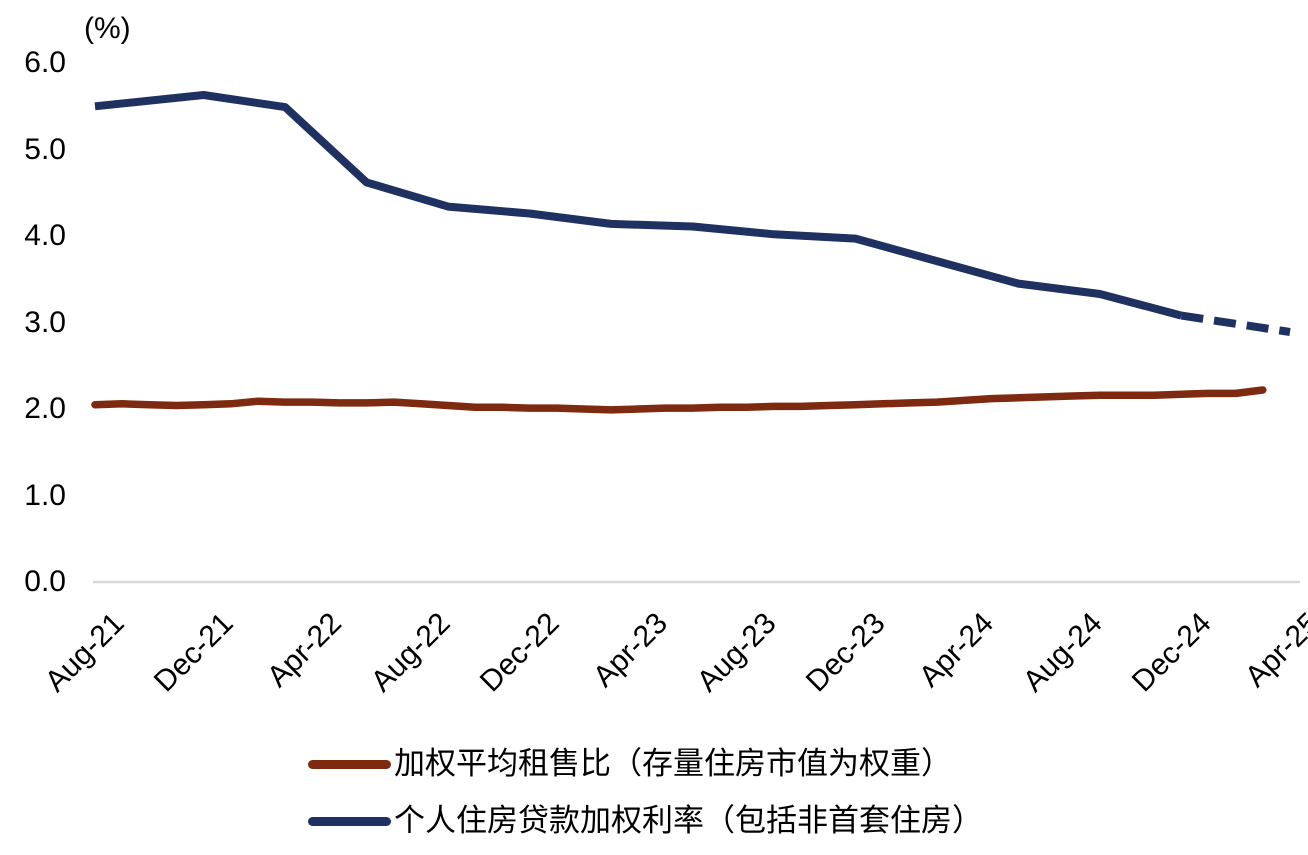 This screenshot has width=1308, height=855. Describe the element at coordinates (45, 581) in the screenshot. I see `y-tick-label: 0.0` at that location.